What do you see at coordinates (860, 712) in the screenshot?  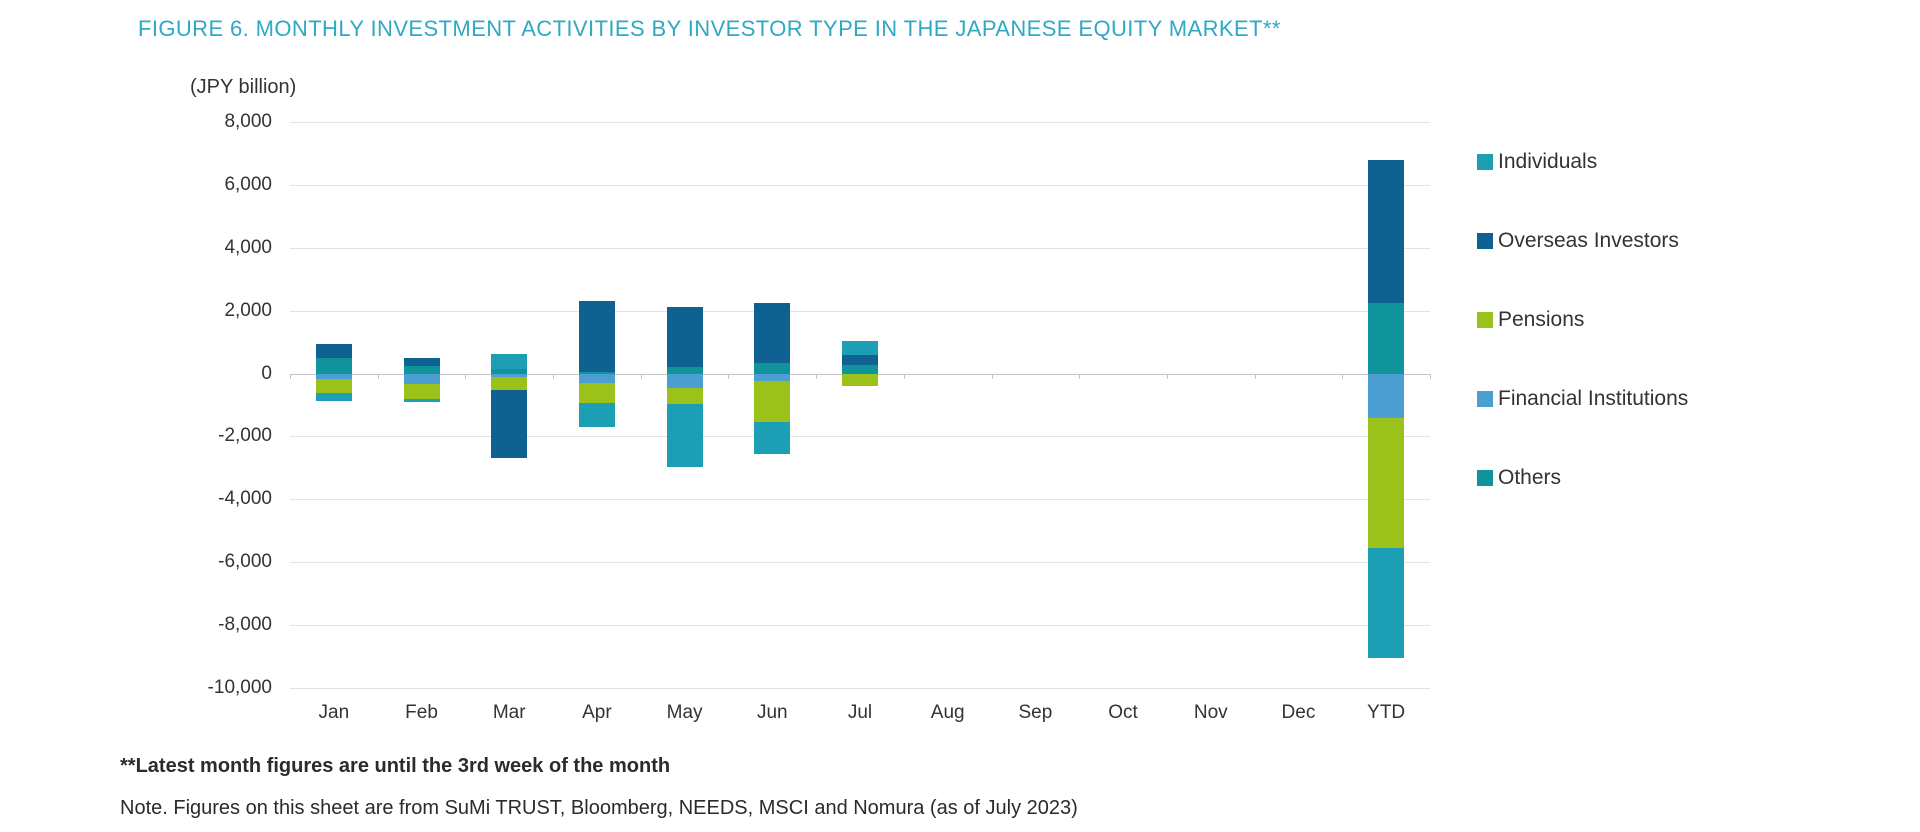 I see `x-tick-label-jul: Jul` at bounding box center [860, 712].